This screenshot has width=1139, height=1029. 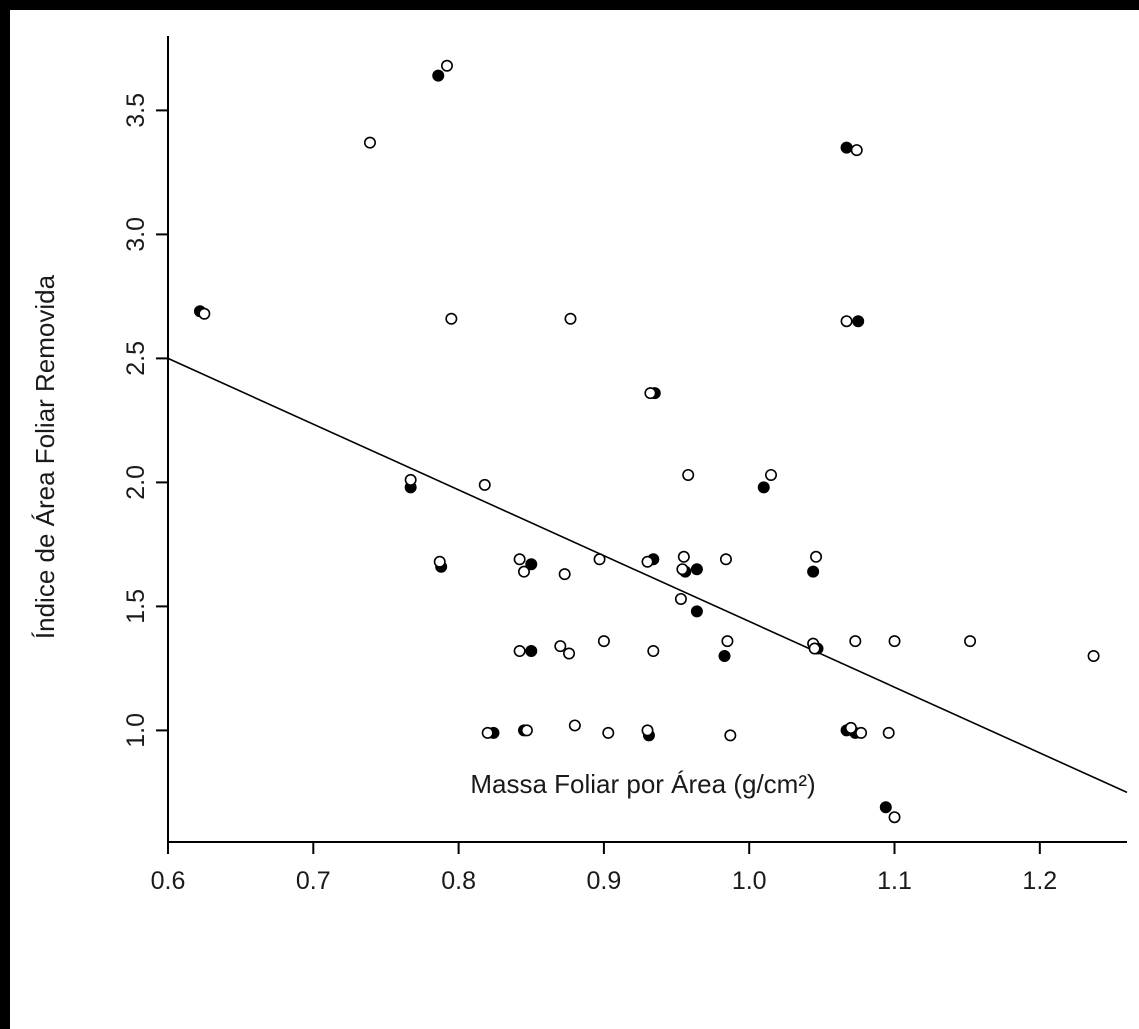 What do you see at coordinates (136, 234) in the screenshot?
I see `y-tick-label: 3.0` at bounding box center [136, 234].